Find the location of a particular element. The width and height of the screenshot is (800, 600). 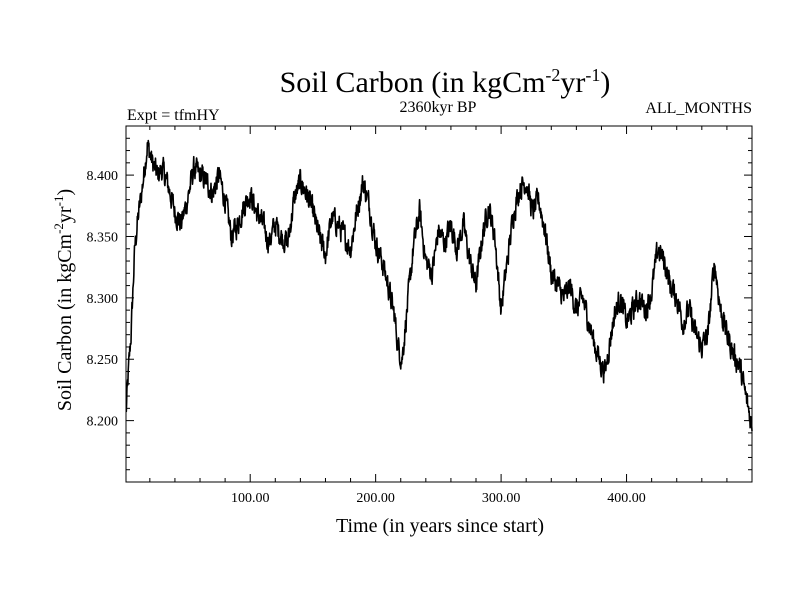

chart-title: Soil Carbon (in kgCm-2yr-1) is located at coordinates (445, 82).